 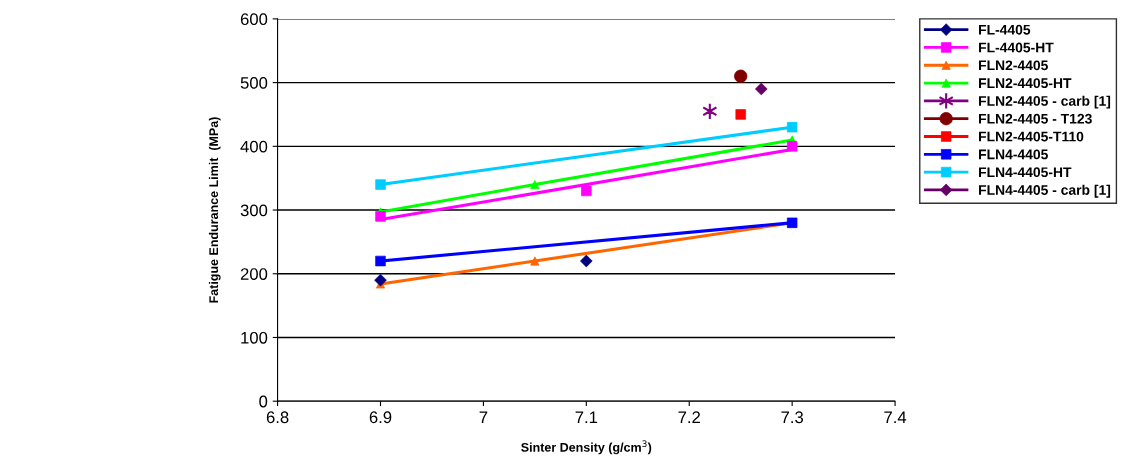 What do you see at coordinates (792, 417) in the screenshot?
I see `x-tick-label: 7.3` at bounding box center [792, 417].